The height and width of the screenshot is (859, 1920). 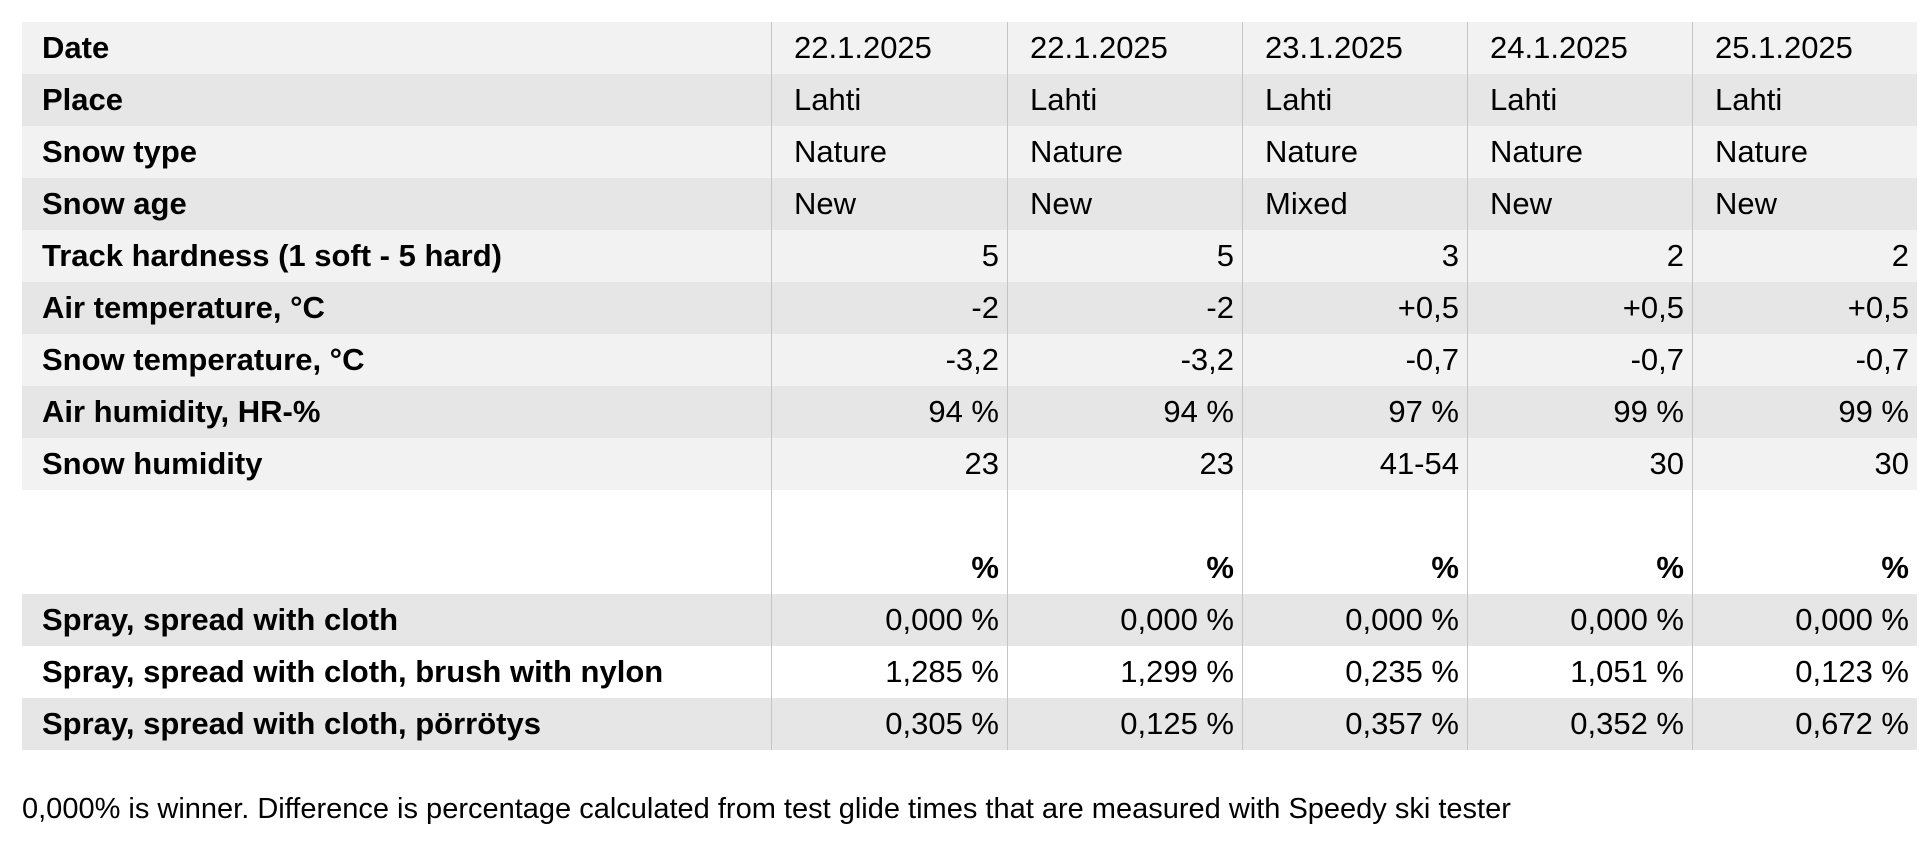 What do you see at coordinates (1124, 672) in the screenshot?
I see `table-cell: 1,299 %` at bounding box center [1124, 672].